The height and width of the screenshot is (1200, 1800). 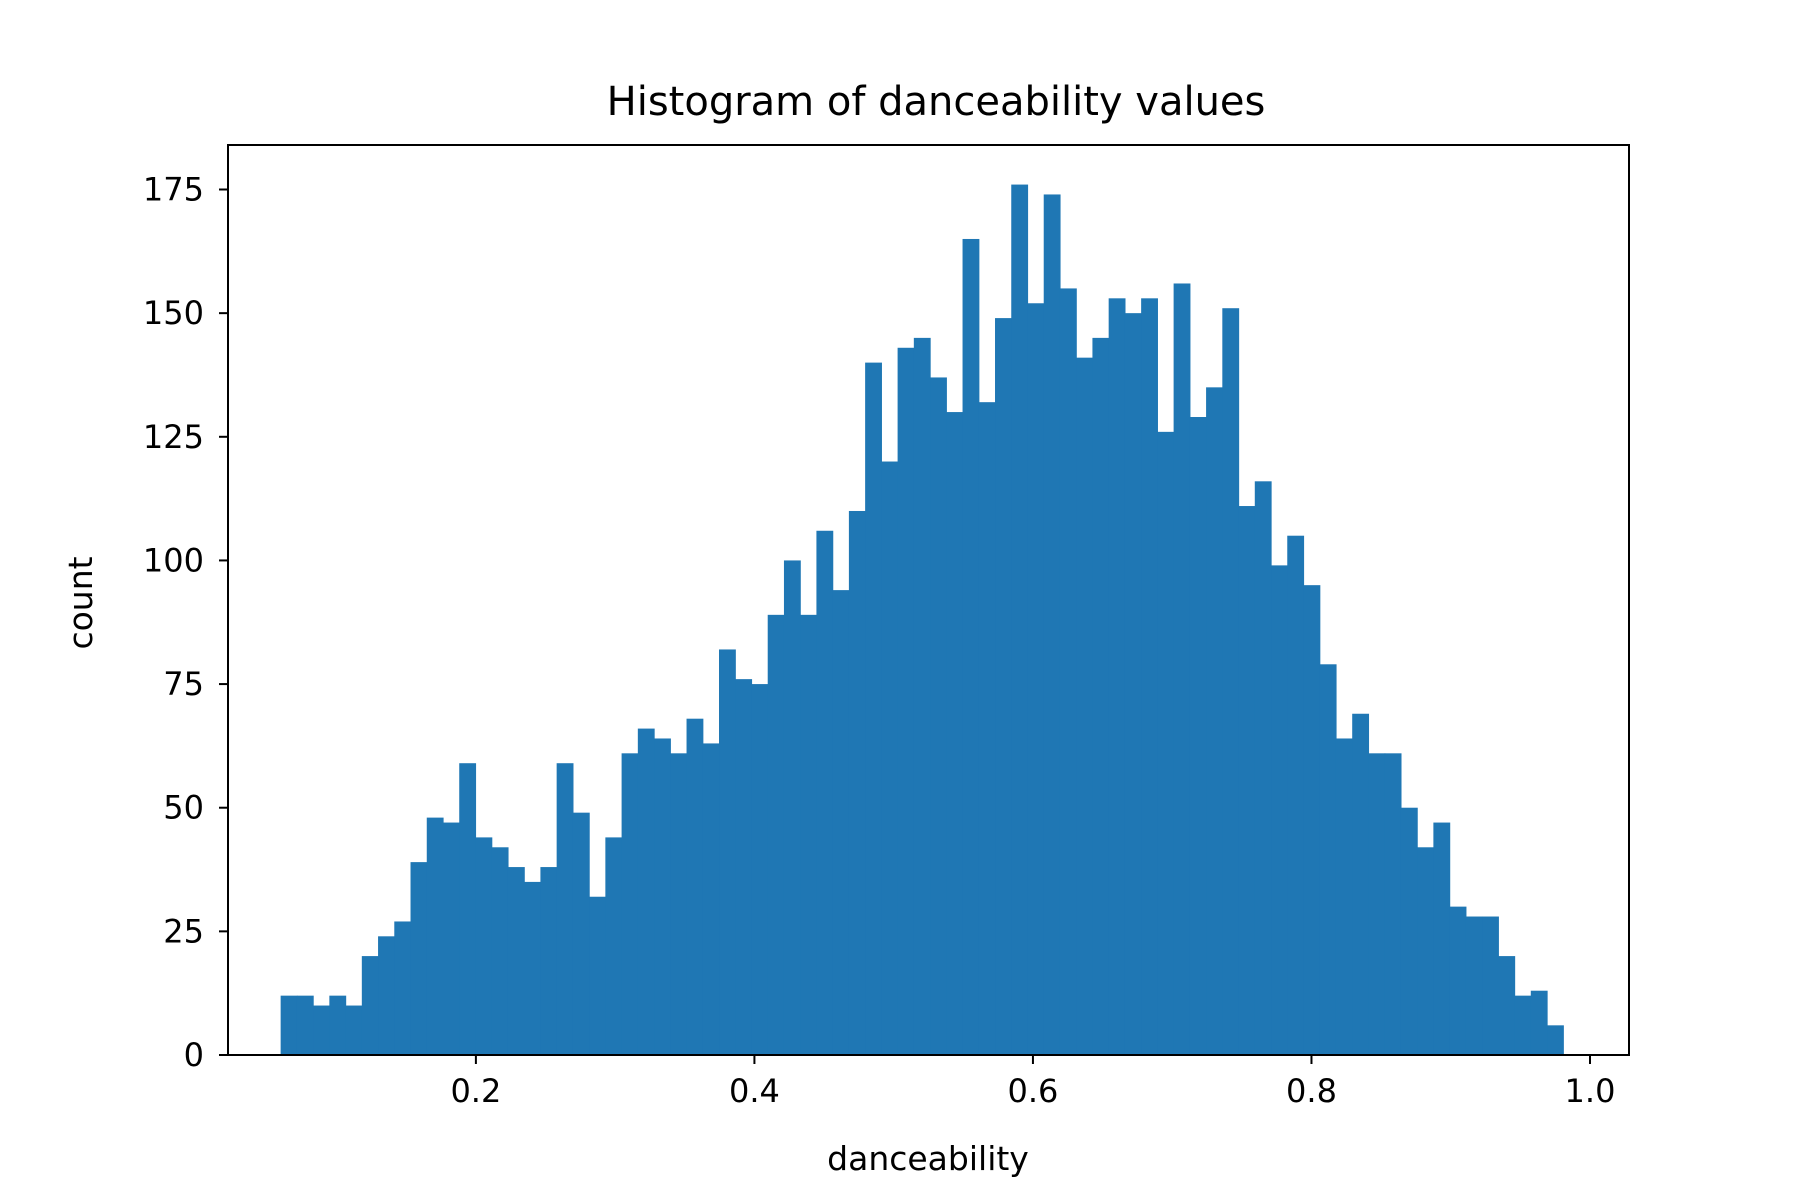 I want to click on y-axis-ticks: 0 25 50 75 100 125 150 175, so click(x=185, y=622).